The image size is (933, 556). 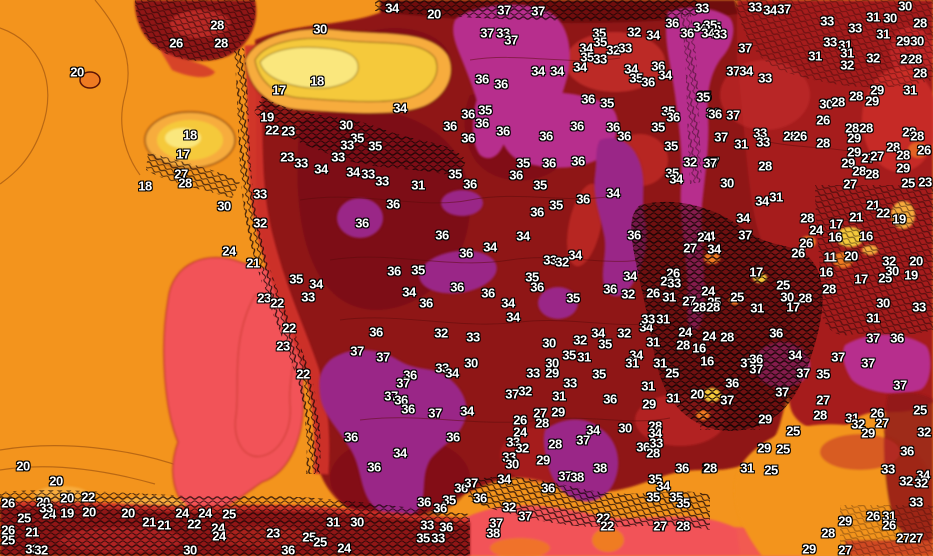 What do you see at coordinates (283, 346) in the screenshot?
I see `temp-label: 23` at bounding box center [283, 346].